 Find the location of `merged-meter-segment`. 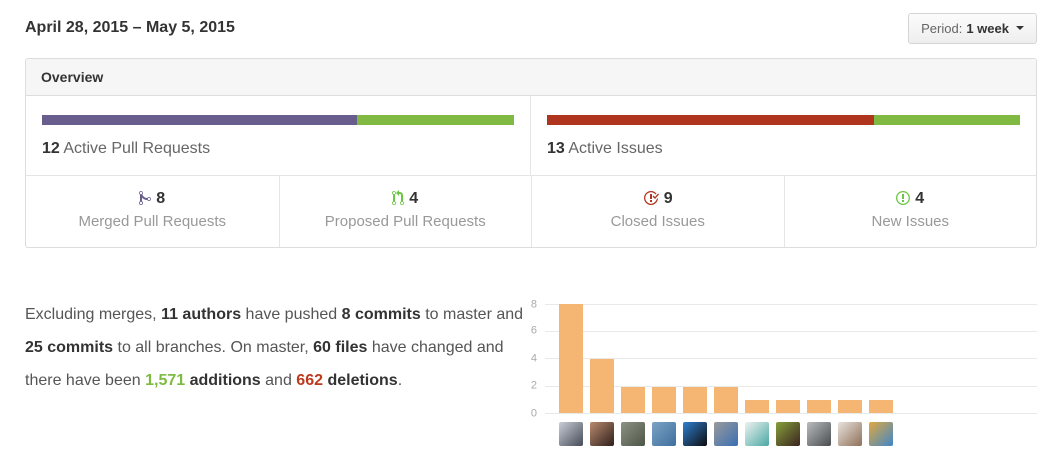

merged-meter-segment is located at coordinates (199, 120).